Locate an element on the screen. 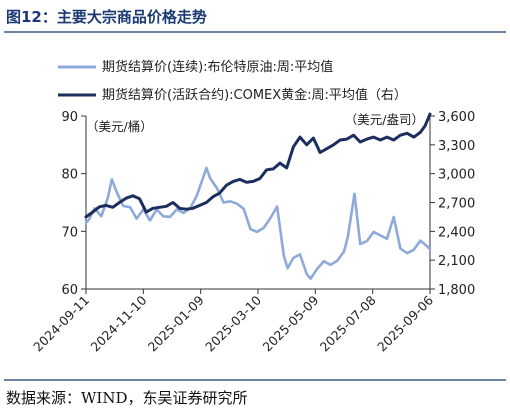 The image size is (510, 413). right-tick-label: 2,400 is located at coordinates (456, 232).